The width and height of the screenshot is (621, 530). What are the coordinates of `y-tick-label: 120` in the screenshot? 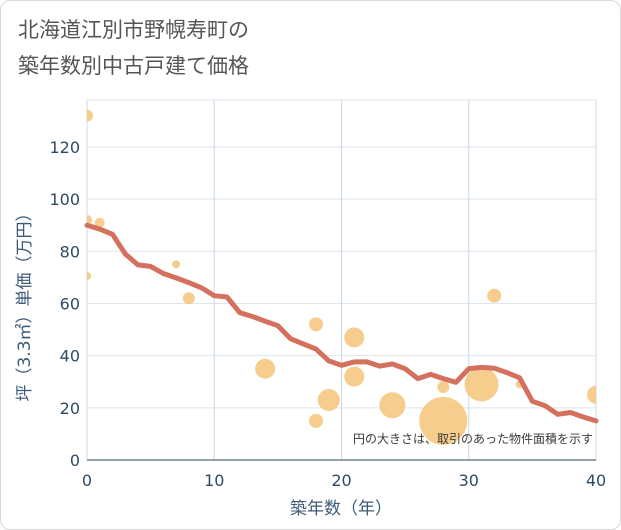 It's located at (64, 147).